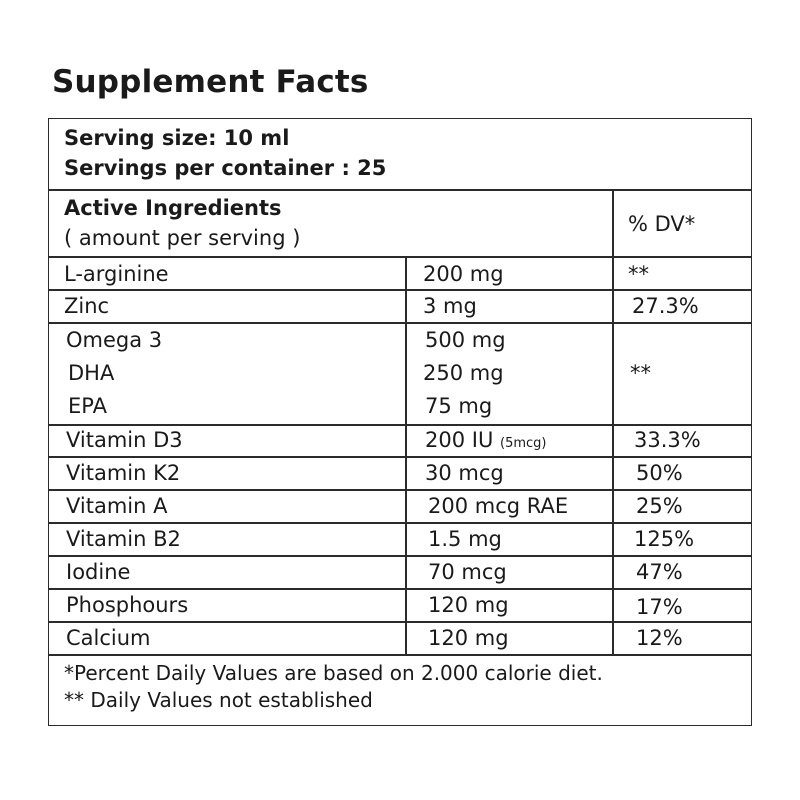 This screenshot has width=800, height=800. What do you see at coordinates (114, 340) in the screenshot?
I see `ingredient-name: Omega 3` at bounding box center [114, 340].